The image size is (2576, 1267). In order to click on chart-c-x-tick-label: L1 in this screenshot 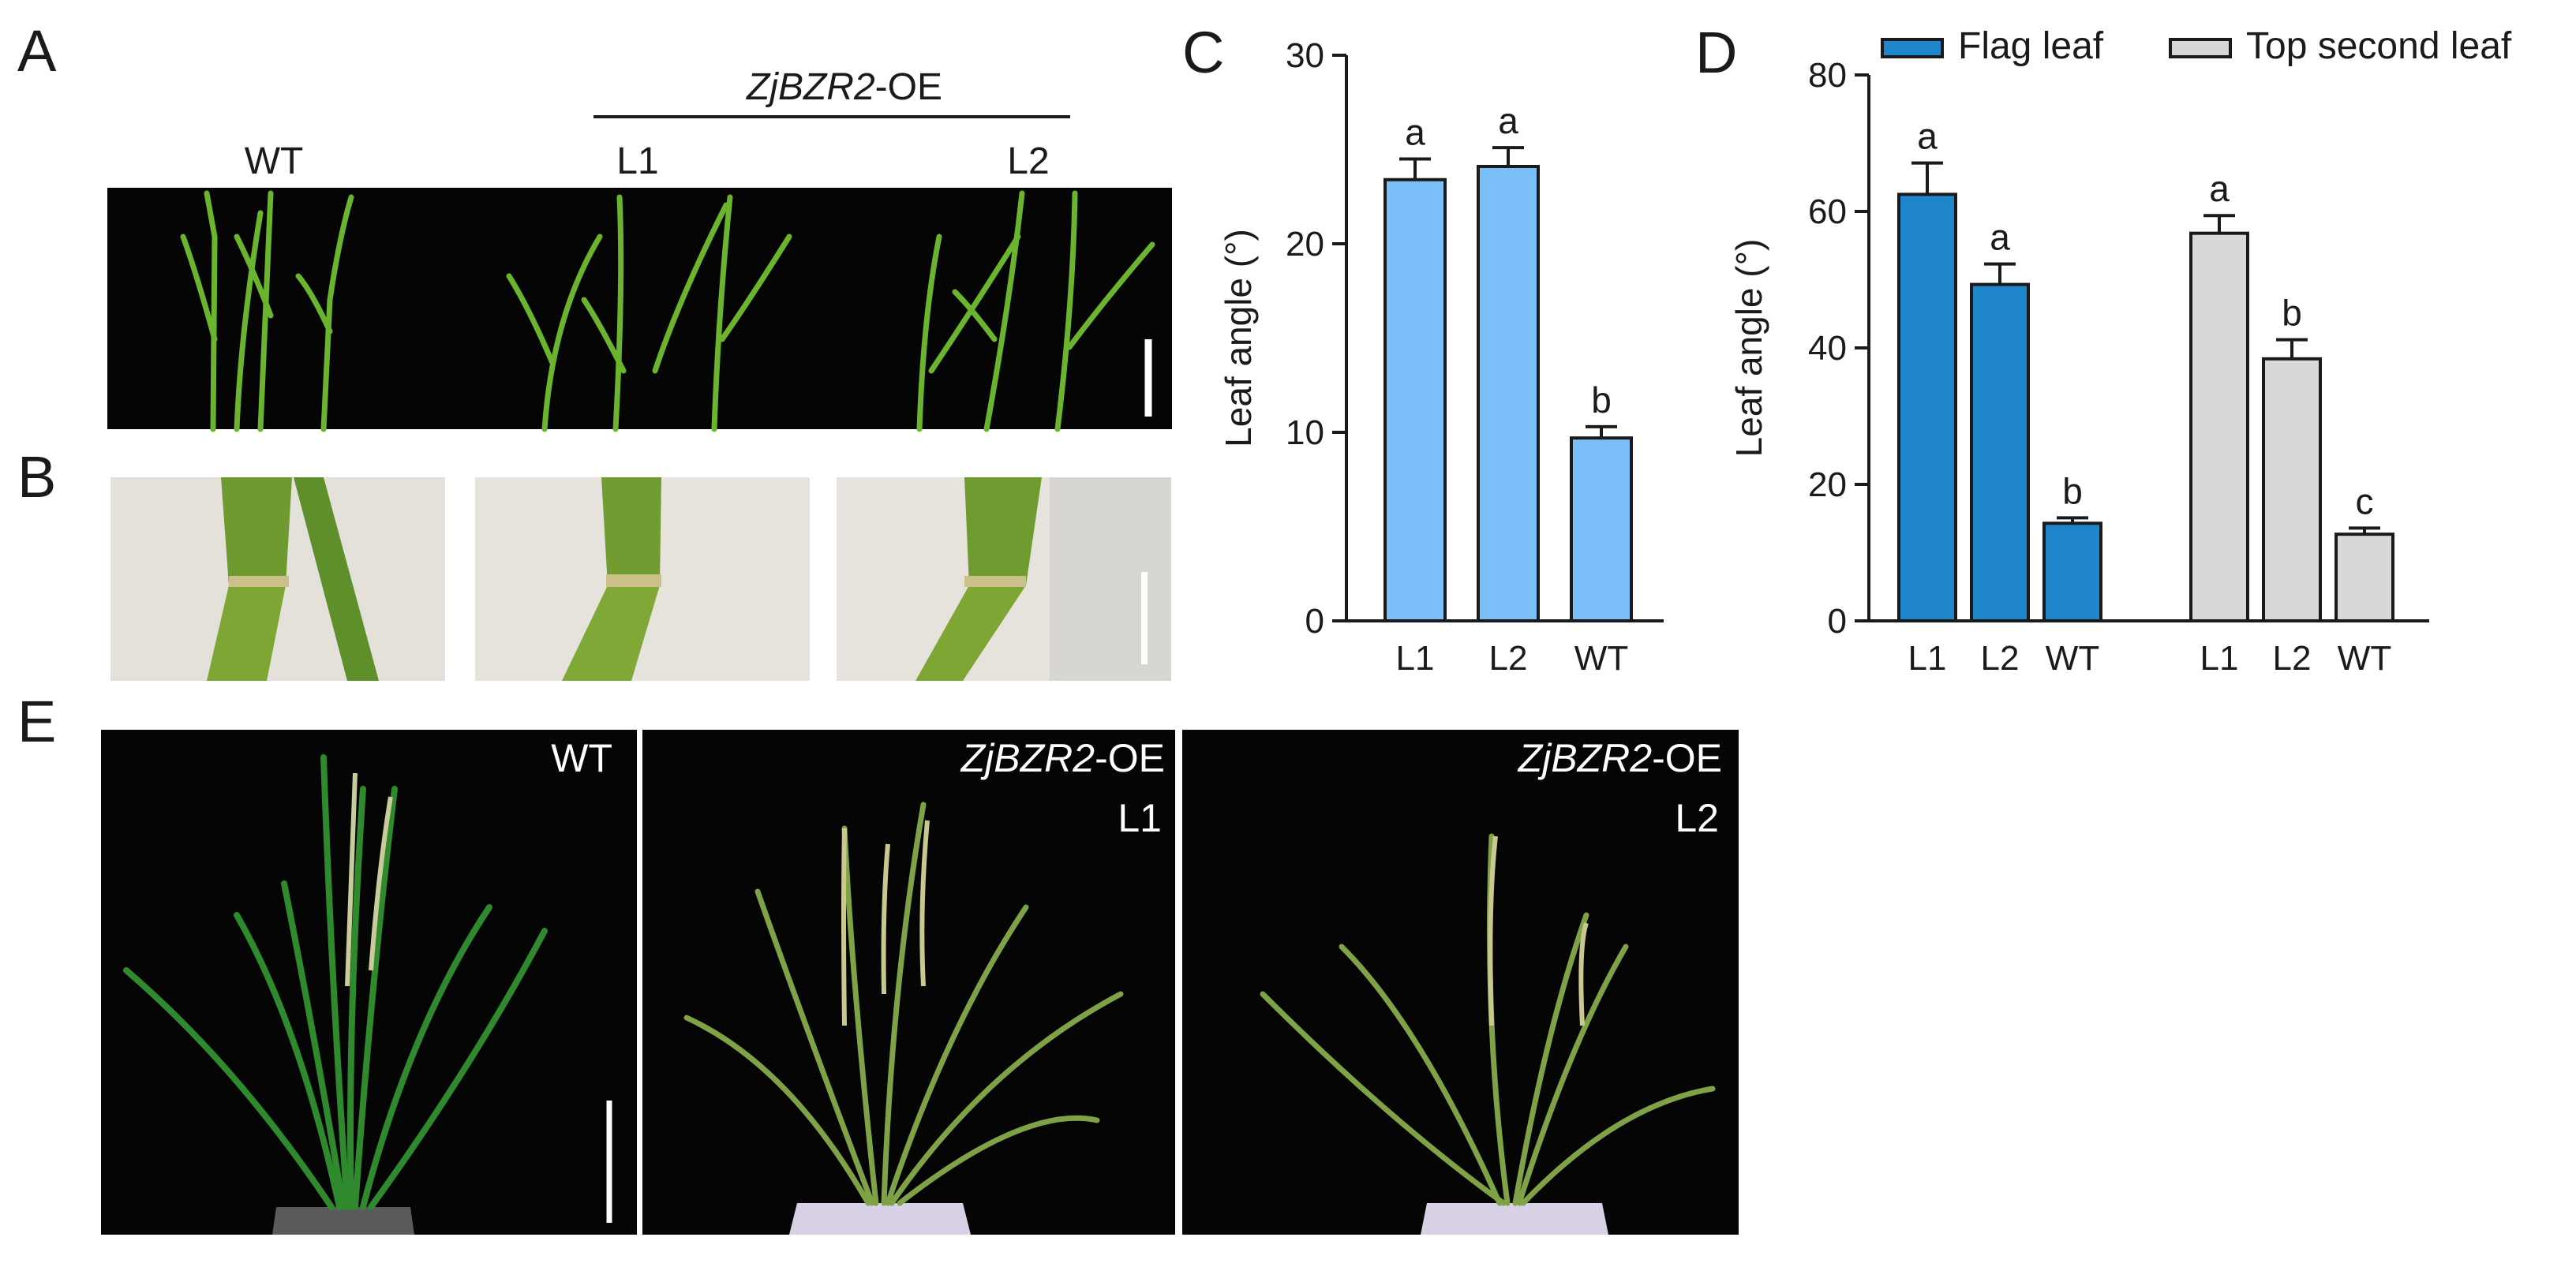, I will do `click(1415, 658)`.